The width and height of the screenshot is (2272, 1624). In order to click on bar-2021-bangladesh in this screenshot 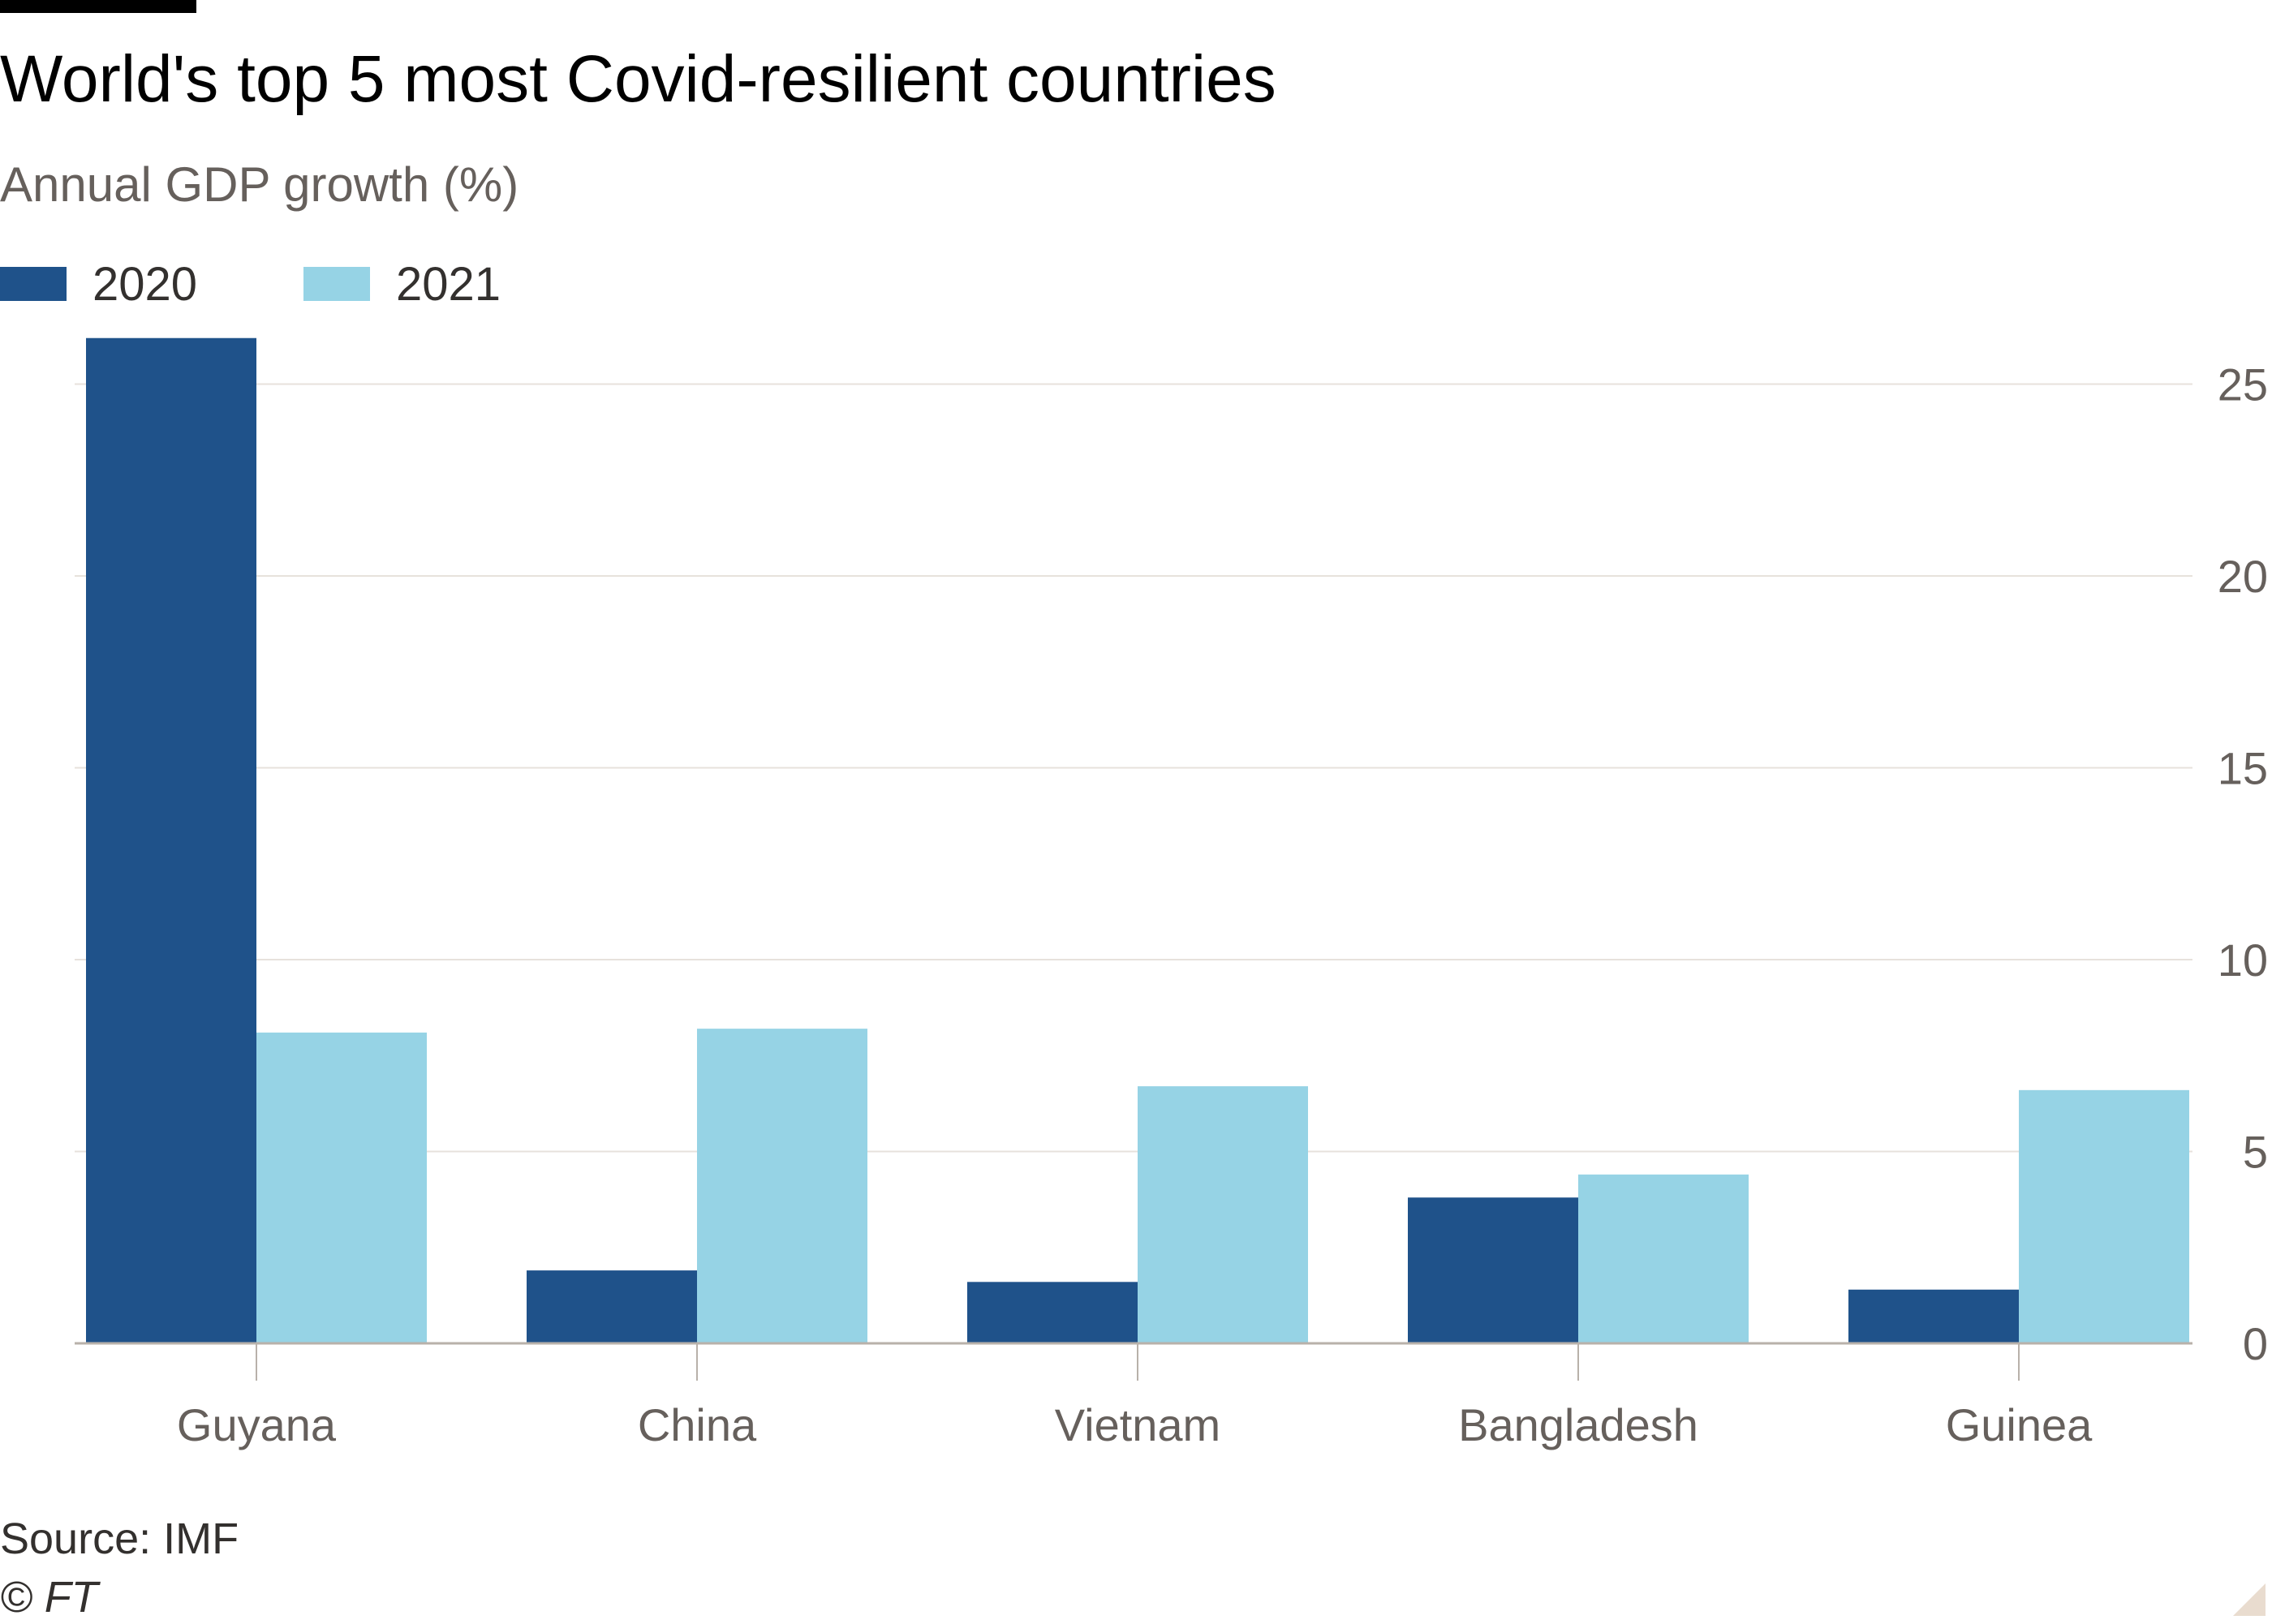, I will do `click(1663, 1258)`.